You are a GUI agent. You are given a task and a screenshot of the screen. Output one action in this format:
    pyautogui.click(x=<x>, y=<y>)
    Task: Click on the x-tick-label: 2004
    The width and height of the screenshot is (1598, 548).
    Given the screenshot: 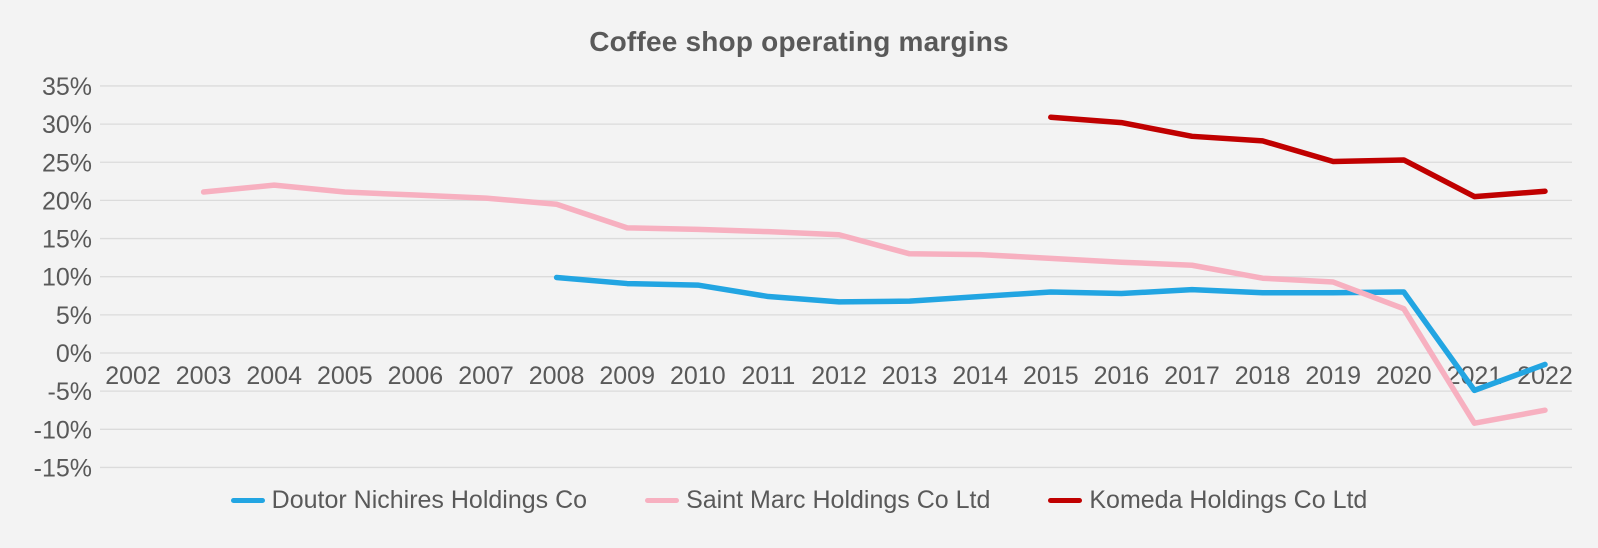 What is the action you would take?
    pyautogui.click(x=274, y=376)
    